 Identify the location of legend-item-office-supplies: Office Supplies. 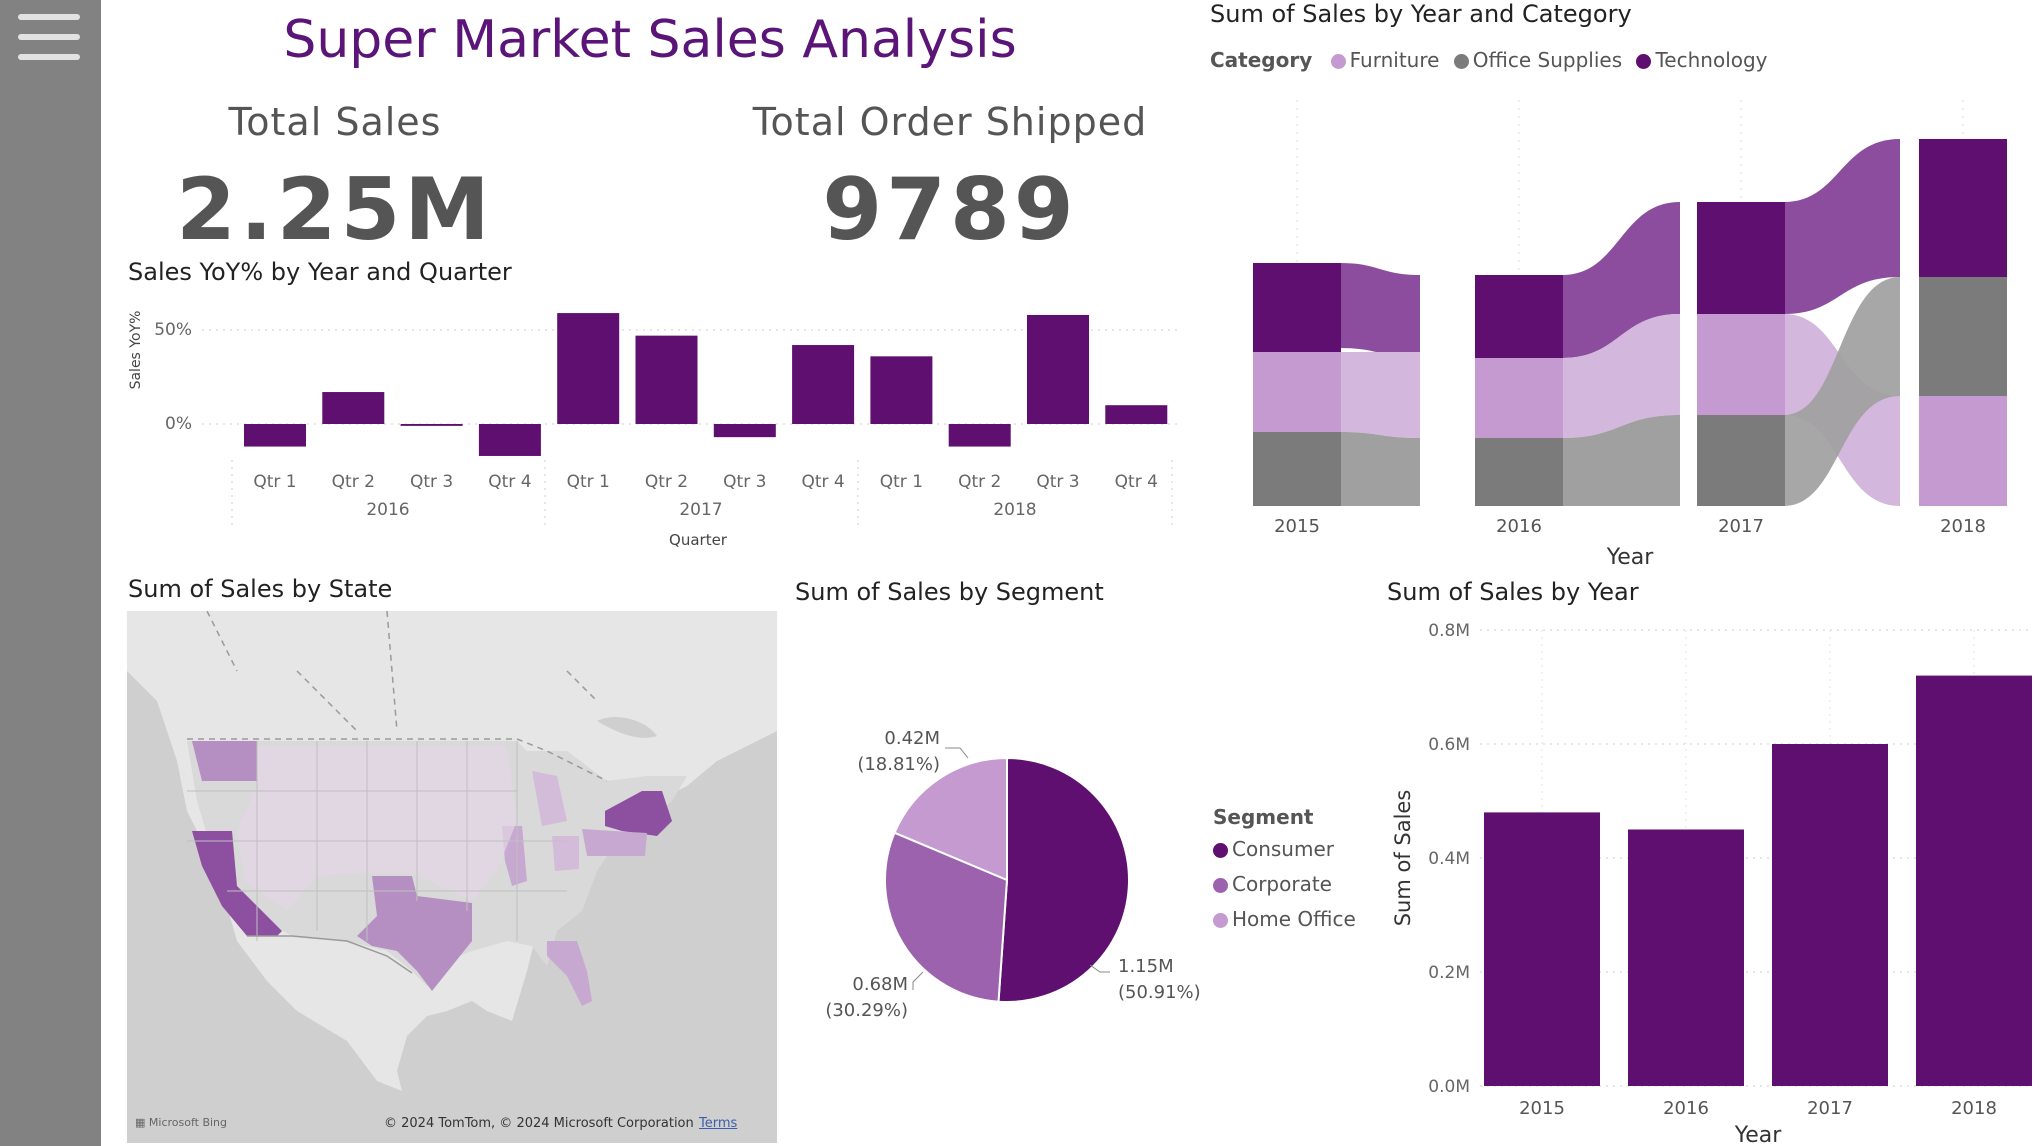
(1538, 60).